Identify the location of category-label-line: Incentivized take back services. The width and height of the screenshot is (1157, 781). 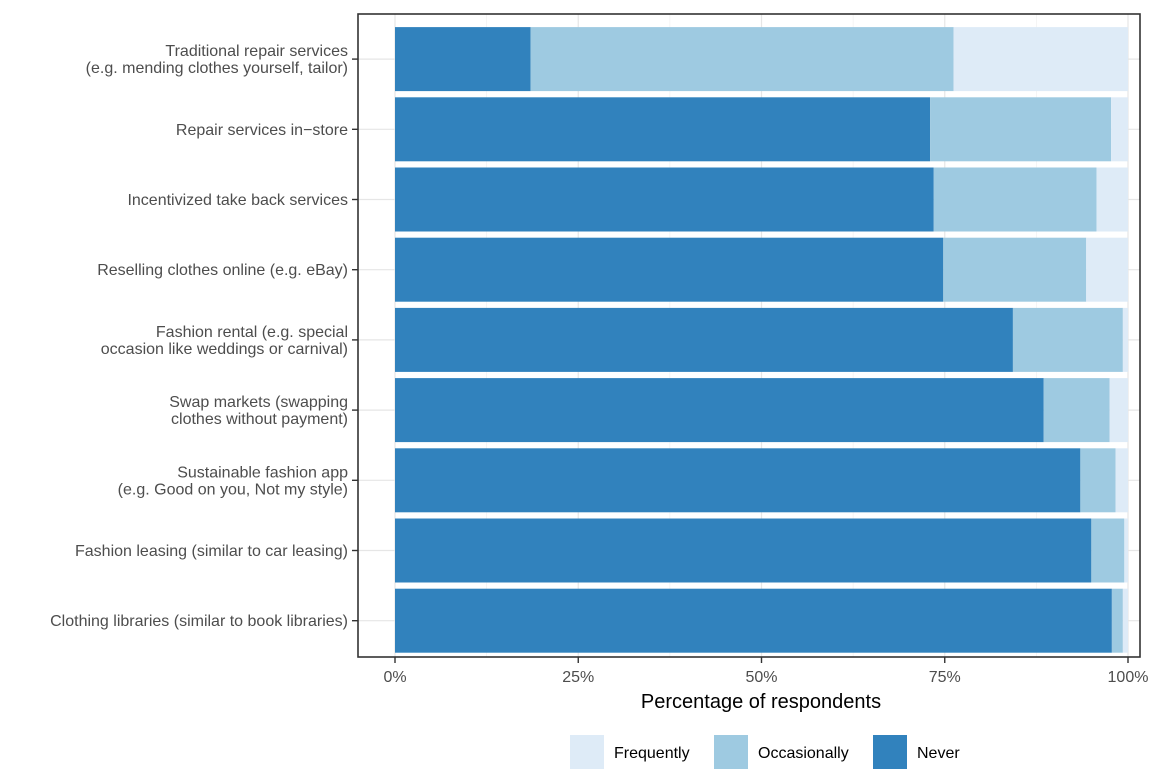
(237, 200).